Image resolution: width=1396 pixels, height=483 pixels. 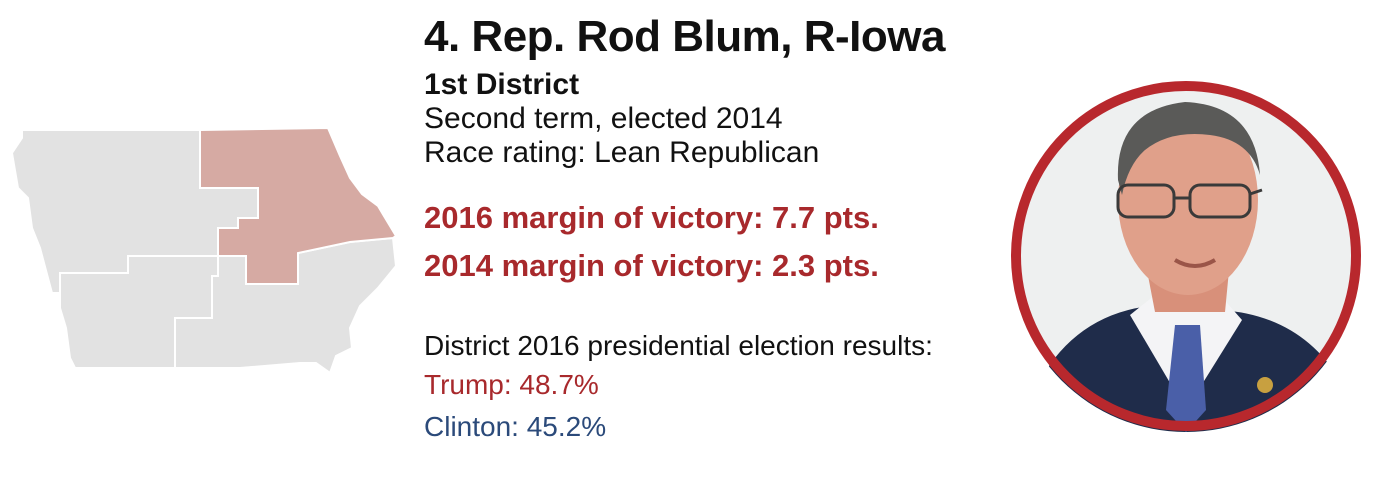 What do you see at coordinates (511, 384) in the screenshot?
I see `trump-result: Trump: 48.7%` at bounding box center [511, 384].